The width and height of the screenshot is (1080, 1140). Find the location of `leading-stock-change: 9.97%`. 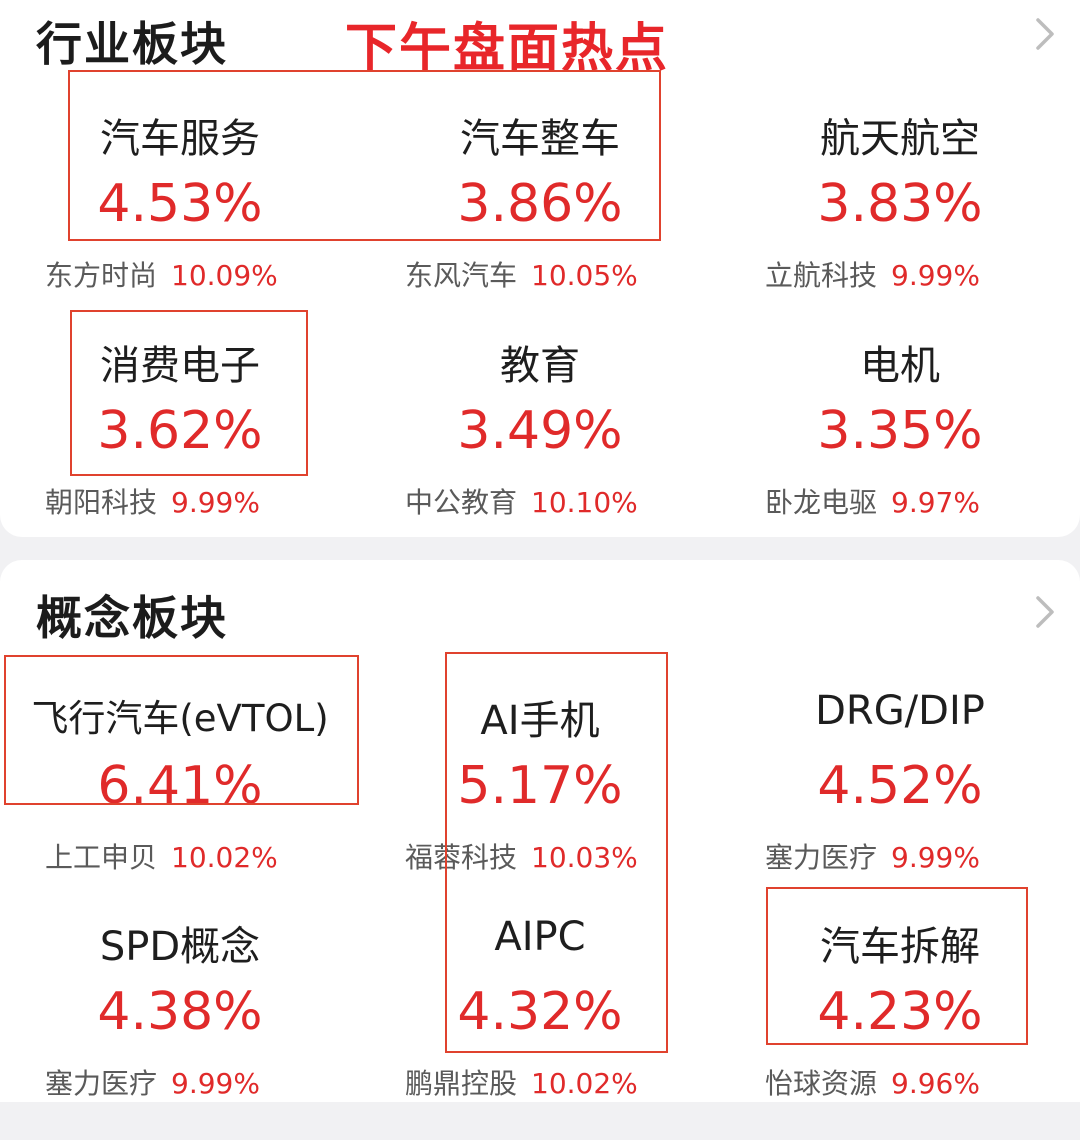

leading-stock-change: 9.97% is located at coordinates (935, 502).